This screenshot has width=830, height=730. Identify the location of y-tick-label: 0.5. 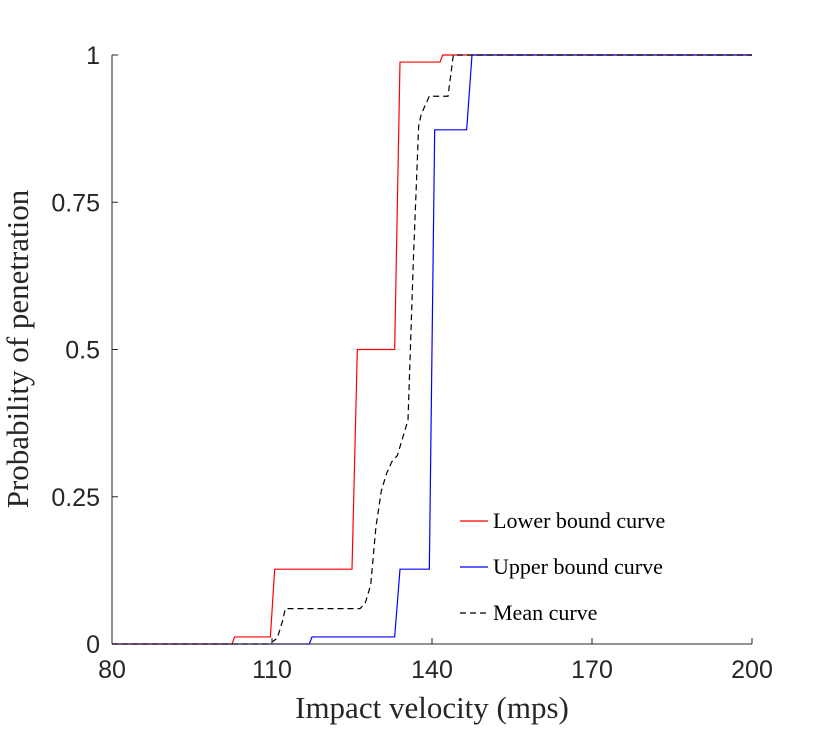
(82, 351).